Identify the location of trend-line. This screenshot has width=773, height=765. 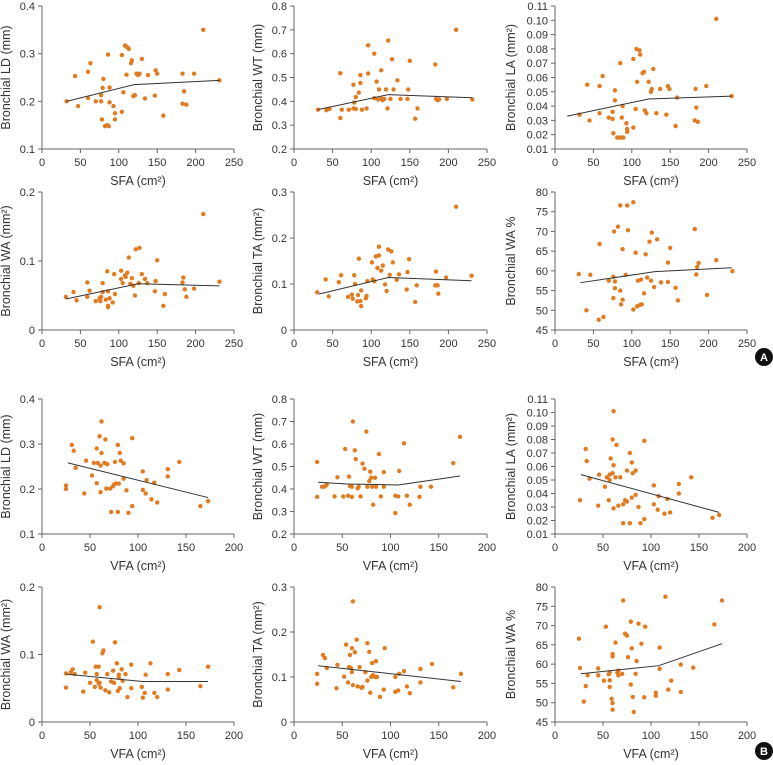
(143, 90).